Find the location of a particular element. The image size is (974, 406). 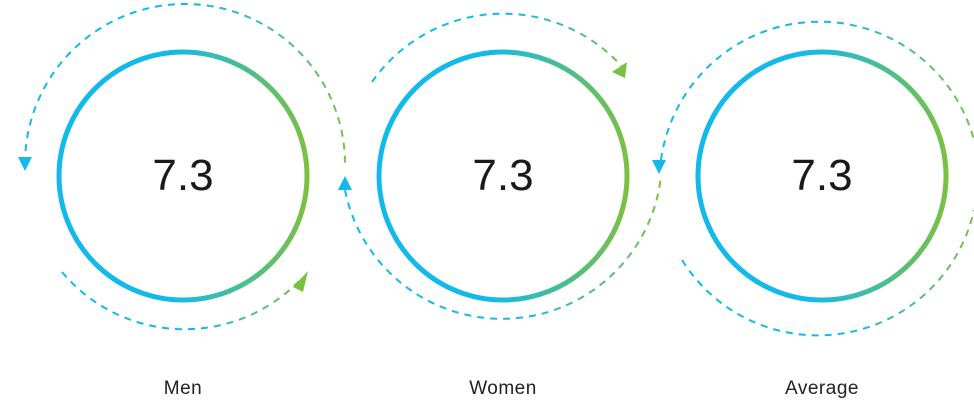

men-arrowhead-upright-icon is located at coordinates (300, 281).